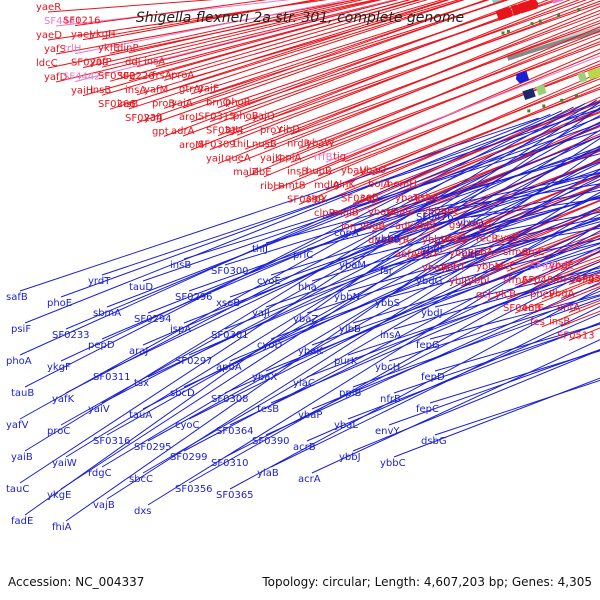  Describe the element at coordinates (381, 240) in the screenshot. I see `forward-gene-label: dnaX` at that location.